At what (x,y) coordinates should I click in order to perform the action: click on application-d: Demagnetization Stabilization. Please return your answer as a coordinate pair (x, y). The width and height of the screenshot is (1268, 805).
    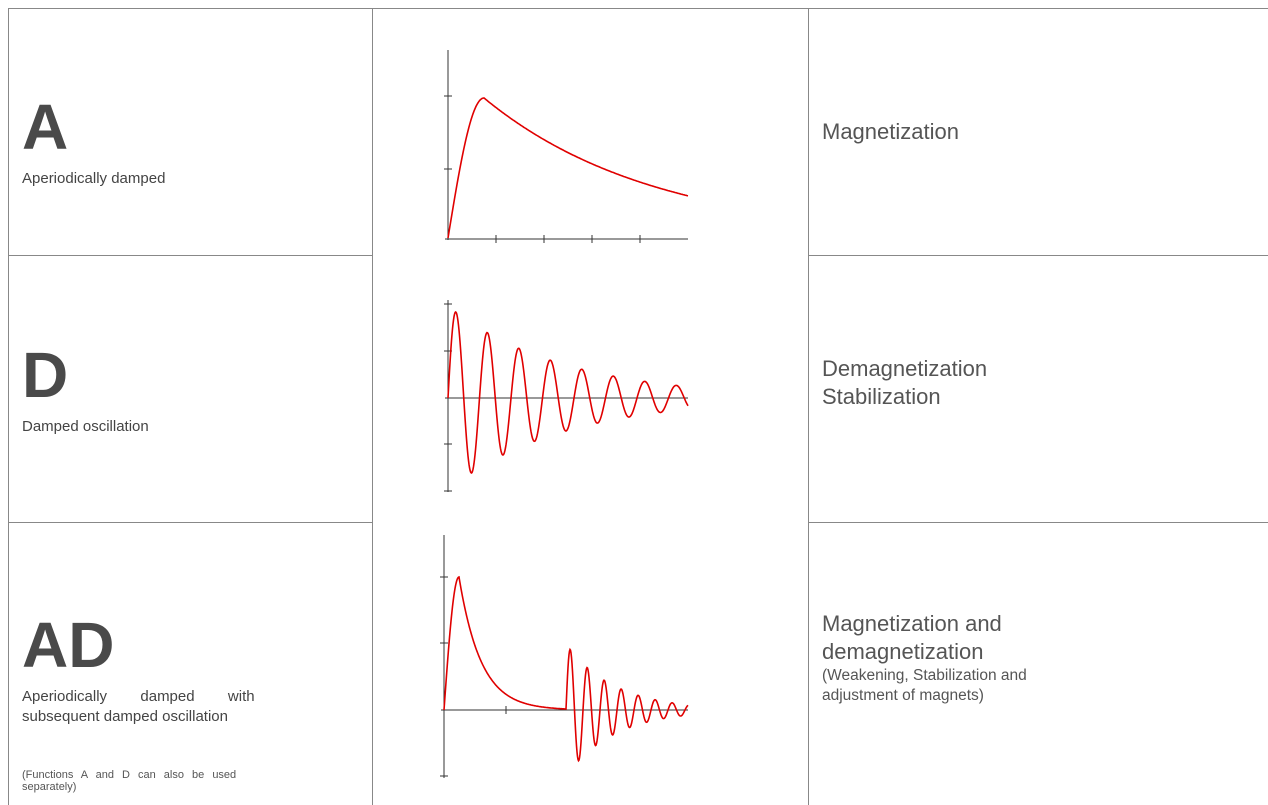
    Looking at the image, I should click on (904, 383).